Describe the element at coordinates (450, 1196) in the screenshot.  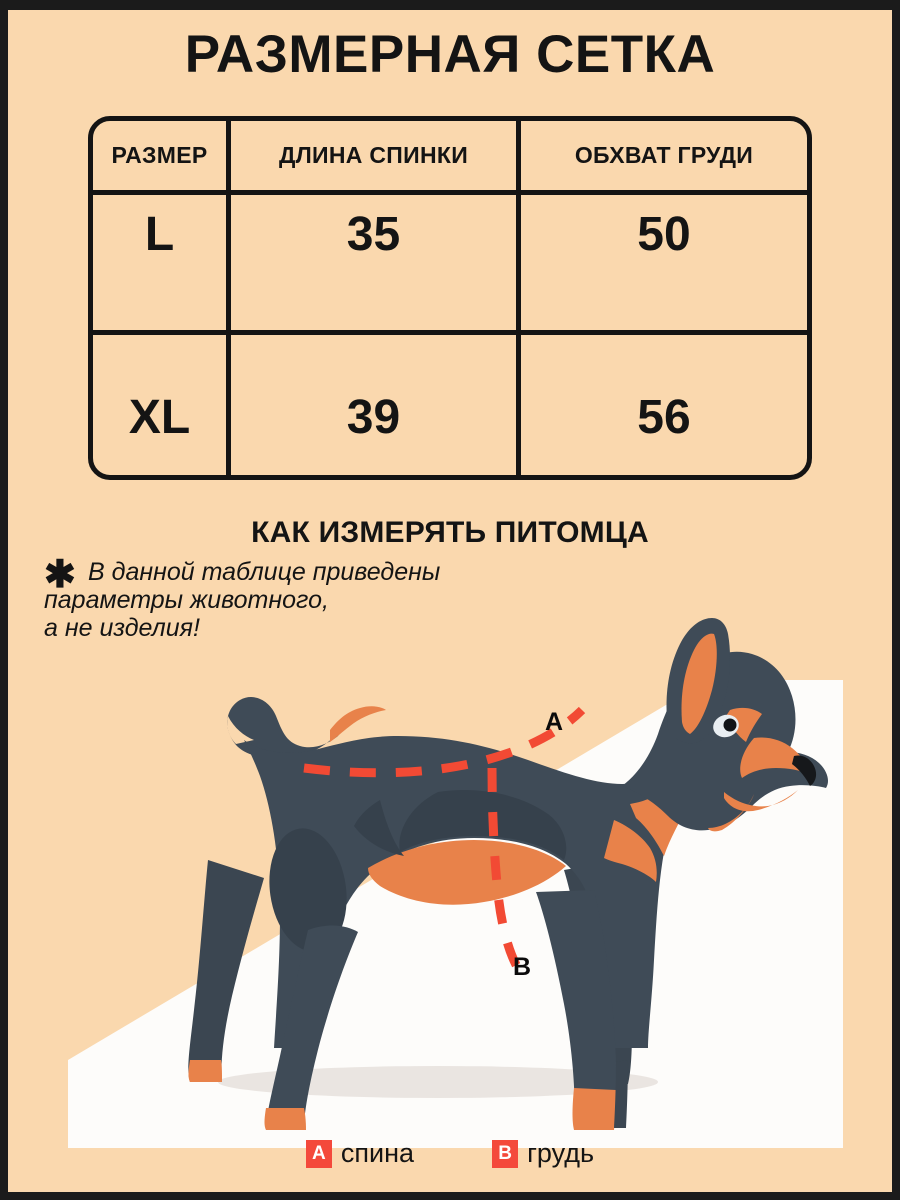
I see `frame-border-bottom` at that location.